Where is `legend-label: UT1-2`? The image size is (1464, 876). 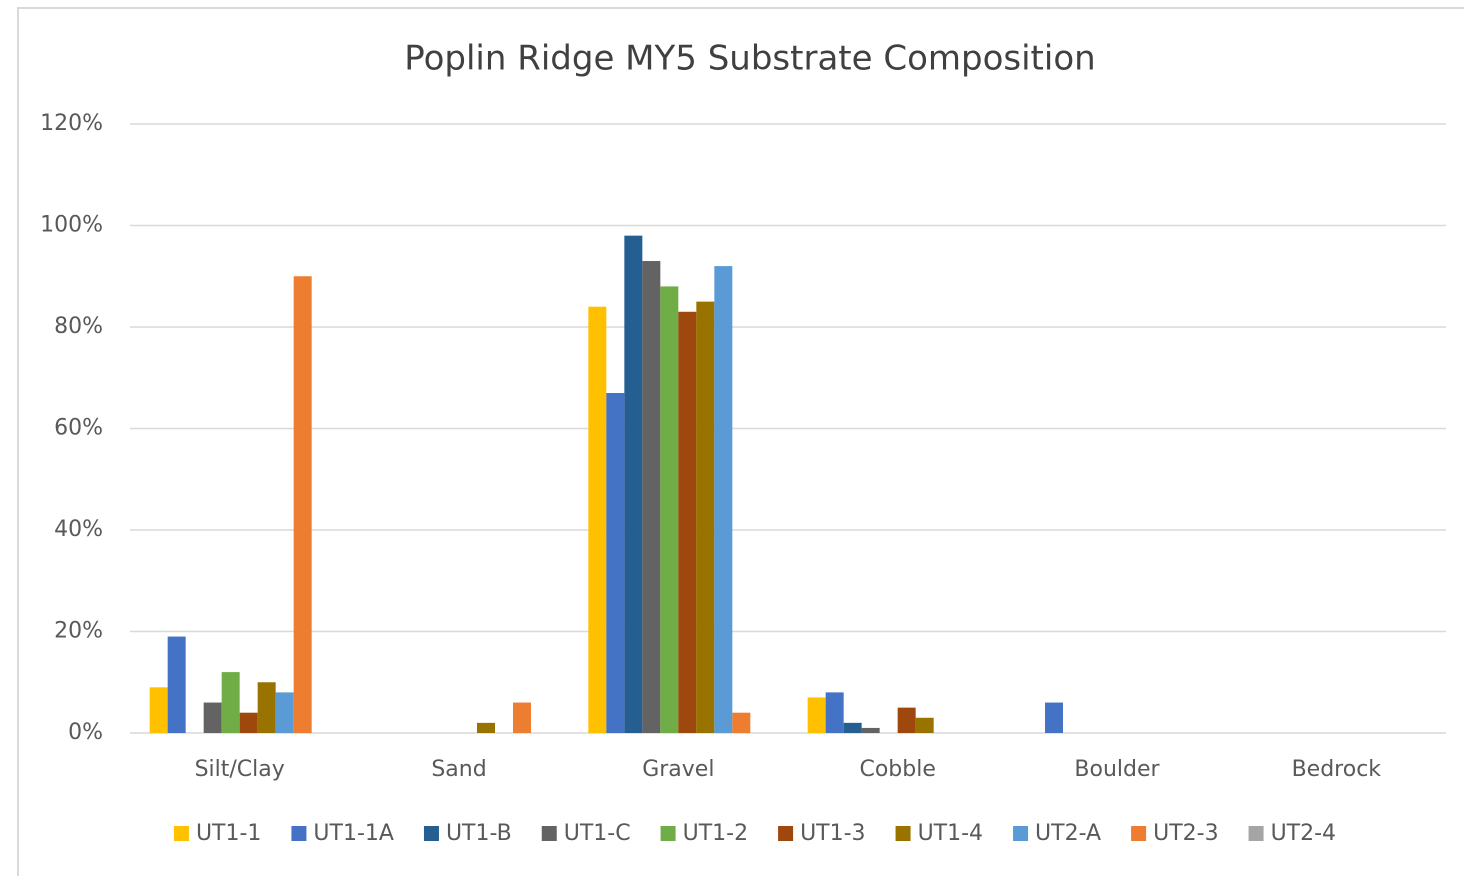
legend-label: UT1-2 is located at coordinates (715, 833).